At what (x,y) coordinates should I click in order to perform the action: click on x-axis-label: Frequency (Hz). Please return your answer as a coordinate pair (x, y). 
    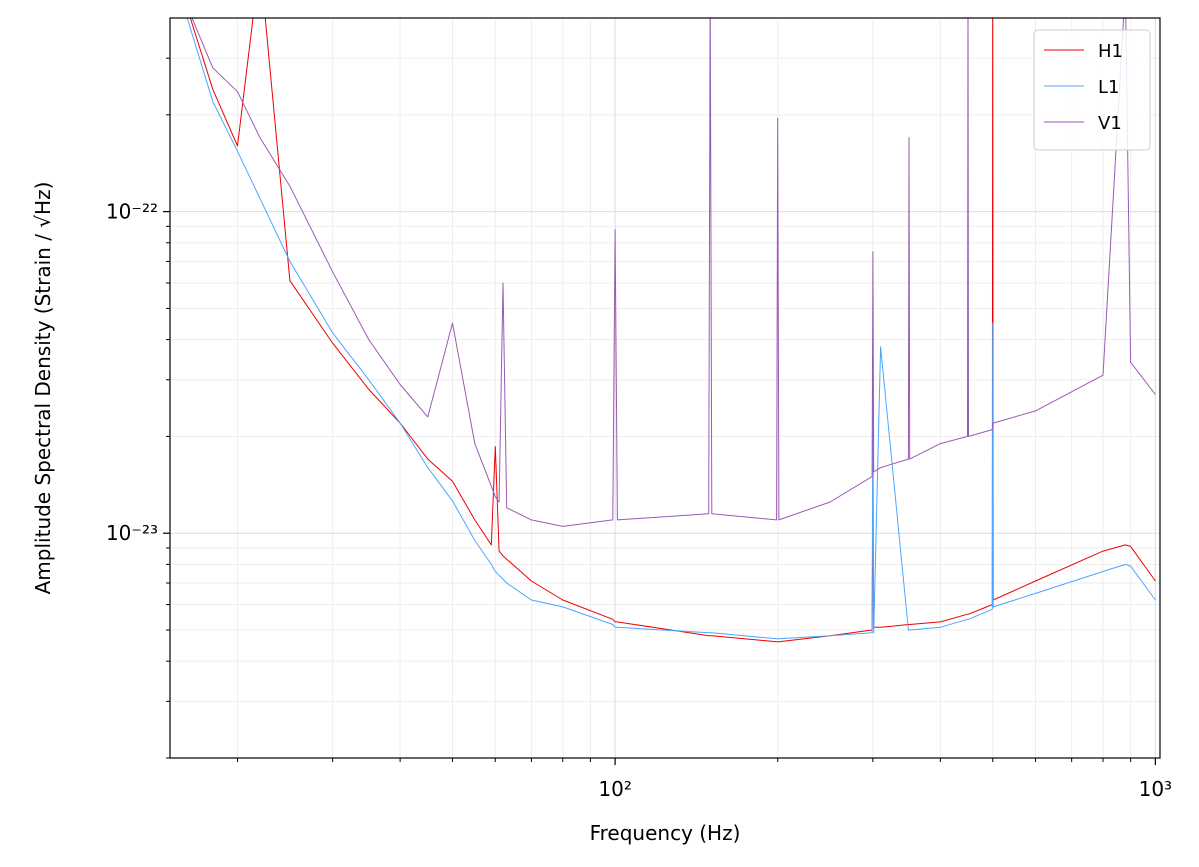
    Looking at the image, I should click on (665, 833).